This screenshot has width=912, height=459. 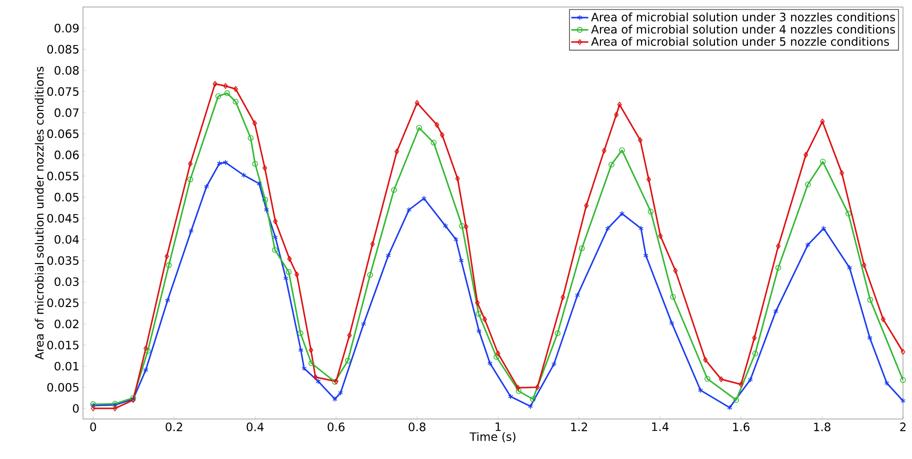 I want to click on y-tick-label: 0.03, so click(x=66, y=281).